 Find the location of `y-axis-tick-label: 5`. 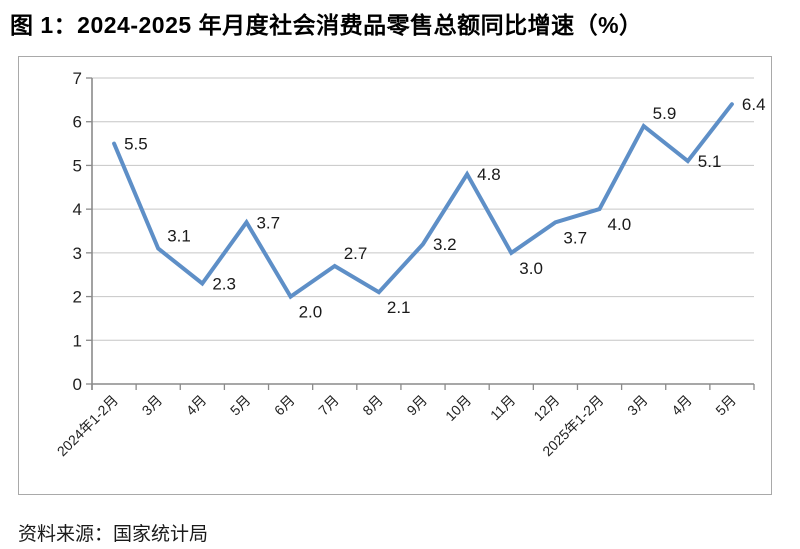

y-axis-tick-label: 5 is located at coordinates (77, 165).